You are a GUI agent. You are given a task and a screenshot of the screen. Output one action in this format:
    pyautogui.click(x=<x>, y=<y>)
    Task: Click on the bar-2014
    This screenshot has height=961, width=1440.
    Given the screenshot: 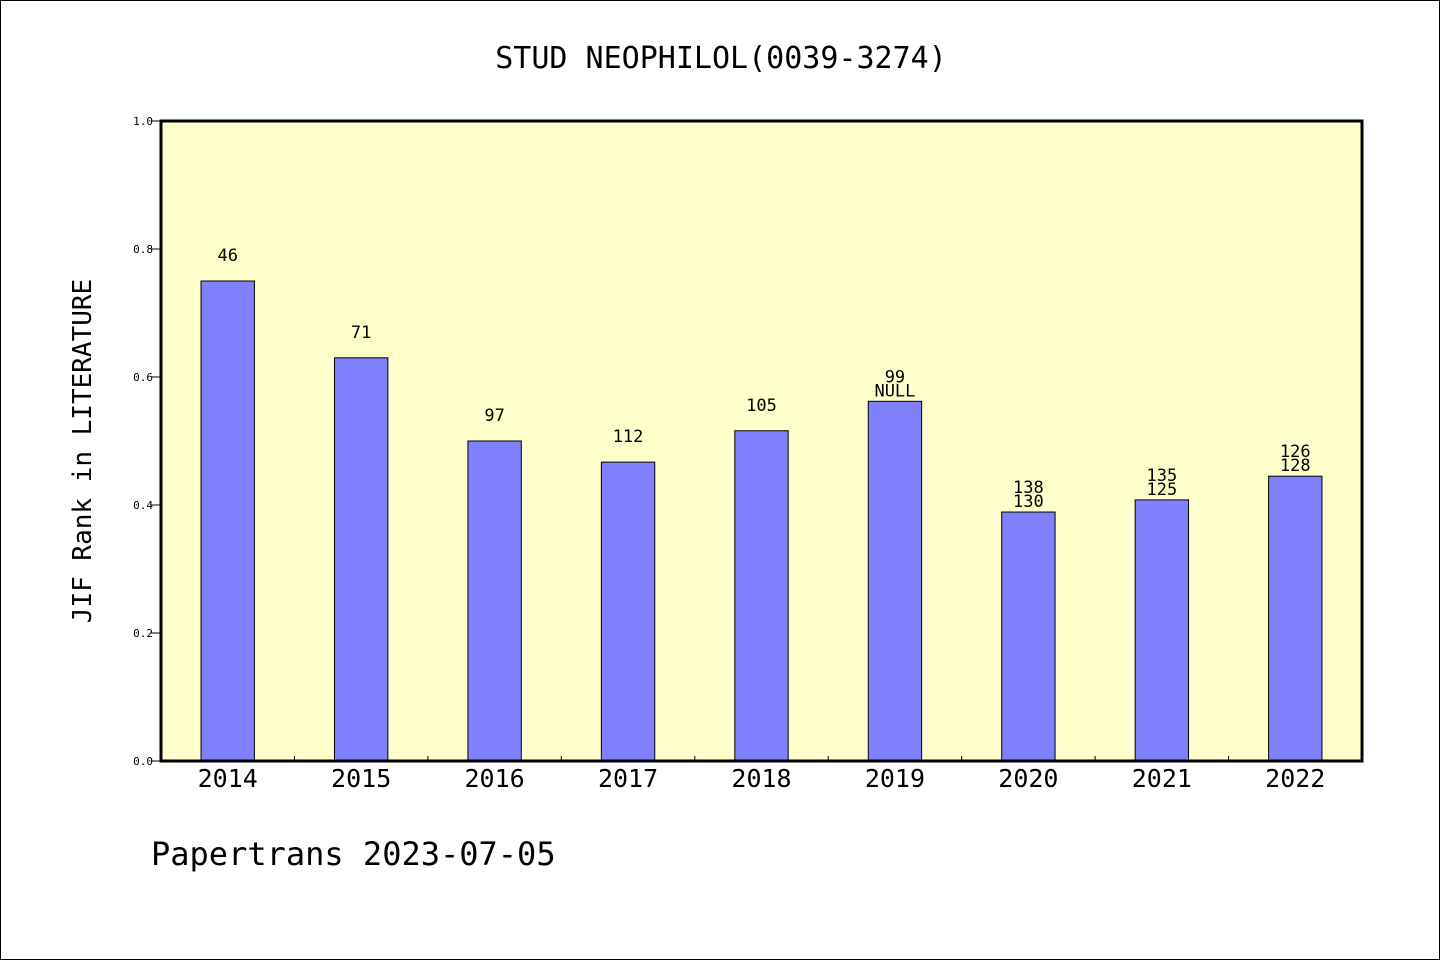 What is the action you would take?
    pyautogui.click(x=227, y=521)
    